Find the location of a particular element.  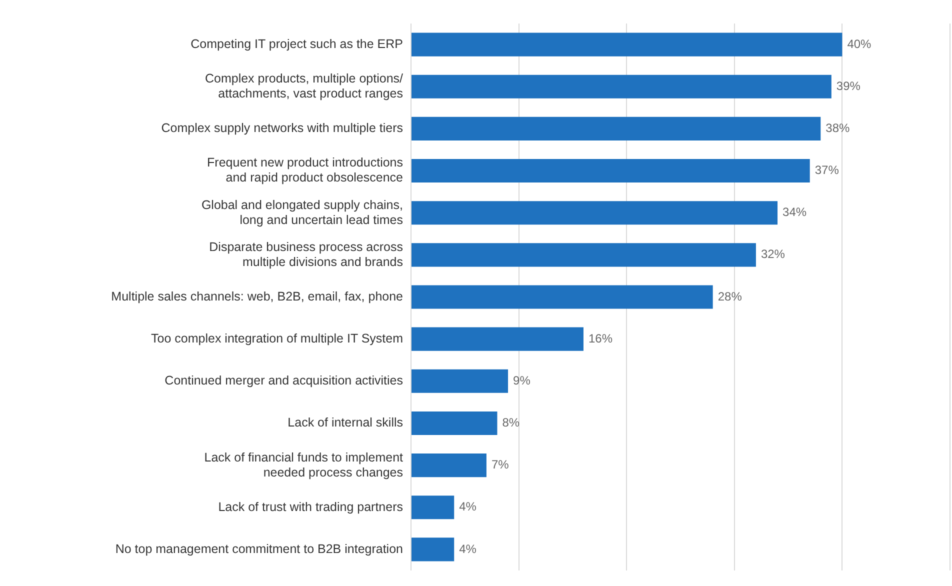

y-tick-label: Lack of financial funds to implement needed process changes is located at coordinates (304, 465).